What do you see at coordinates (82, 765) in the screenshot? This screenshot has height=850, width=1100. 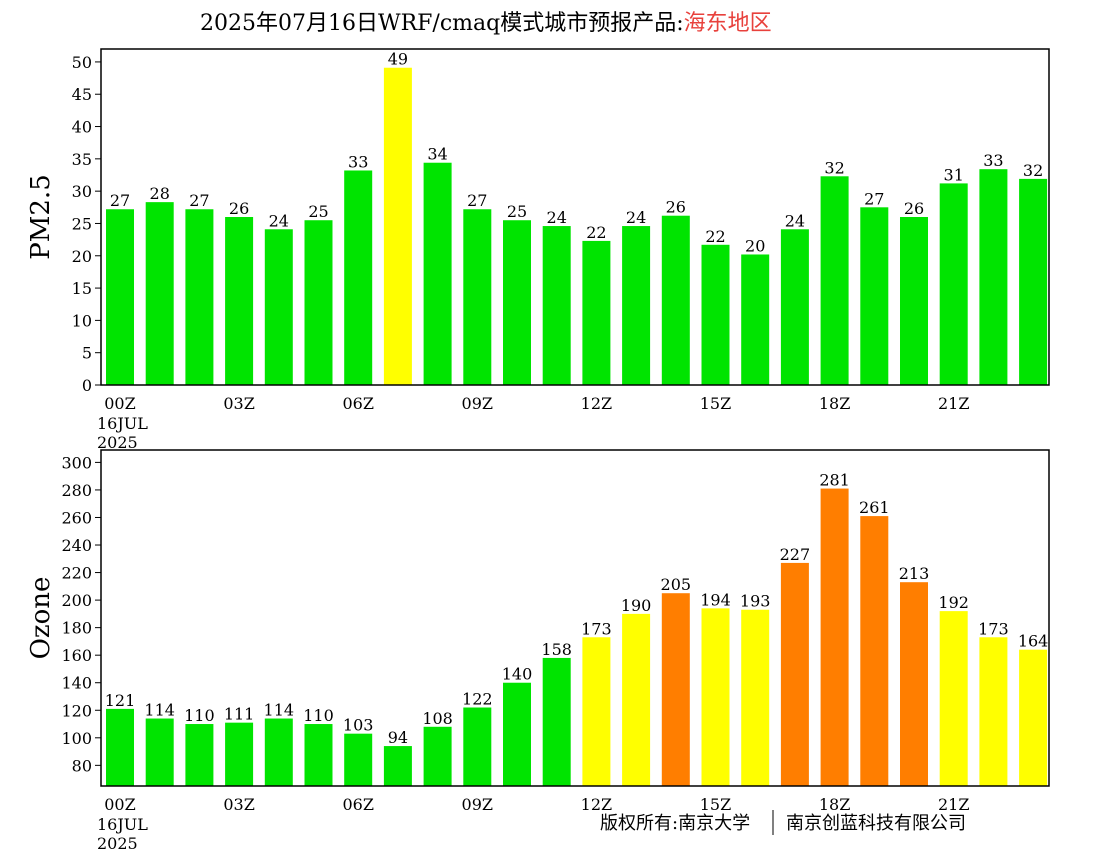 I see `y-tick-label: 80` at bounding box center [82, 765].